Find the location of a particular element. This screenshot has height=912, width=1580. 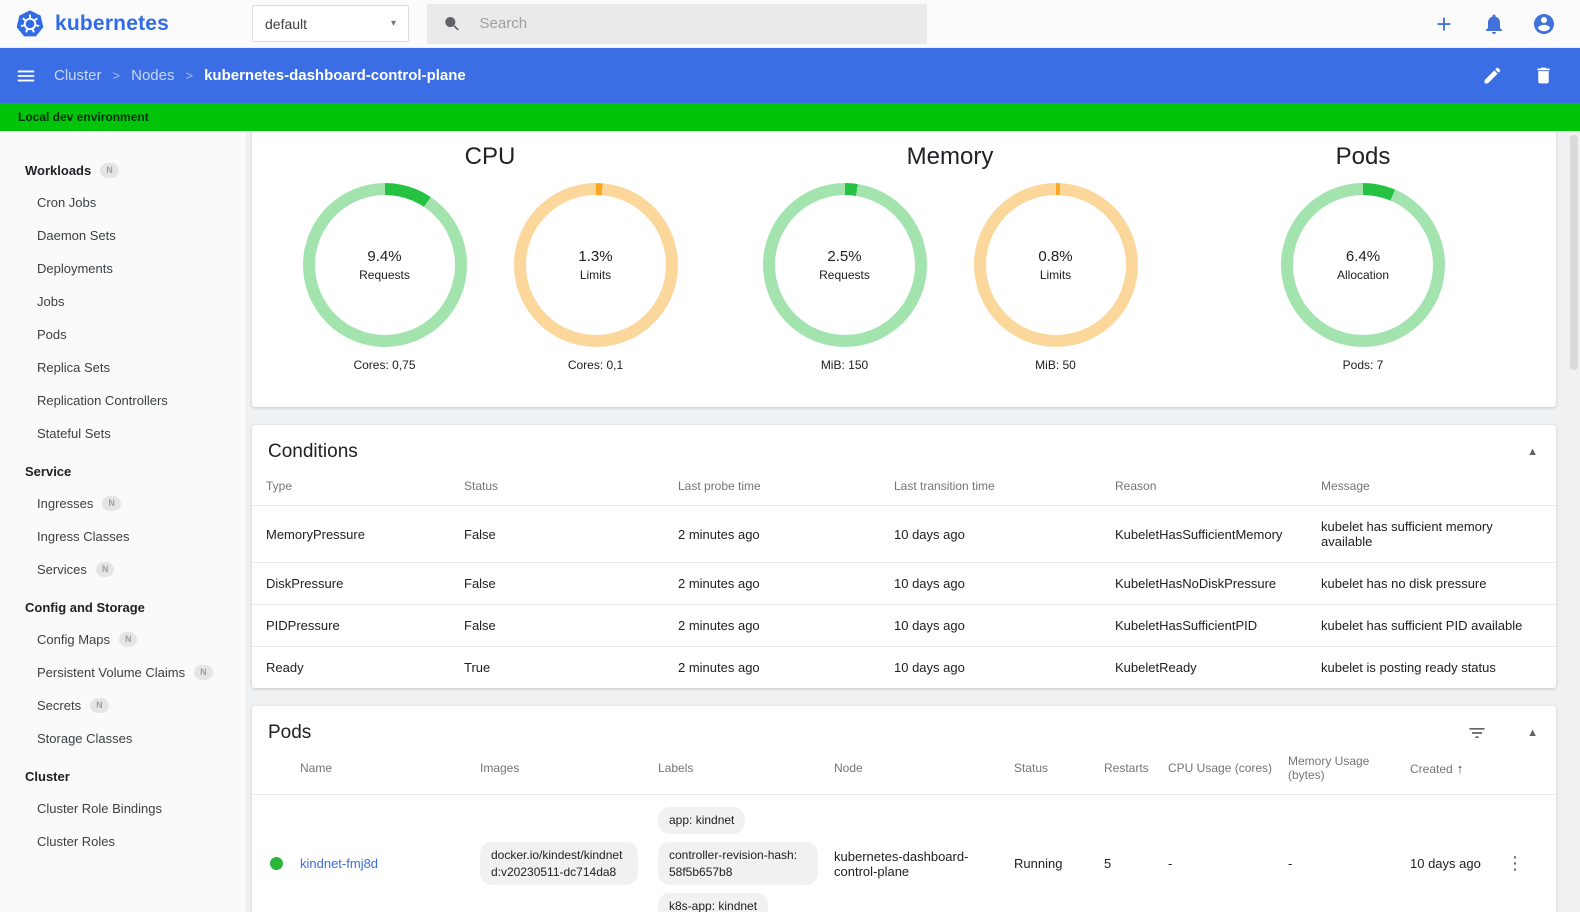

item-label: Replica Sets is located at coordinates (73, 367).